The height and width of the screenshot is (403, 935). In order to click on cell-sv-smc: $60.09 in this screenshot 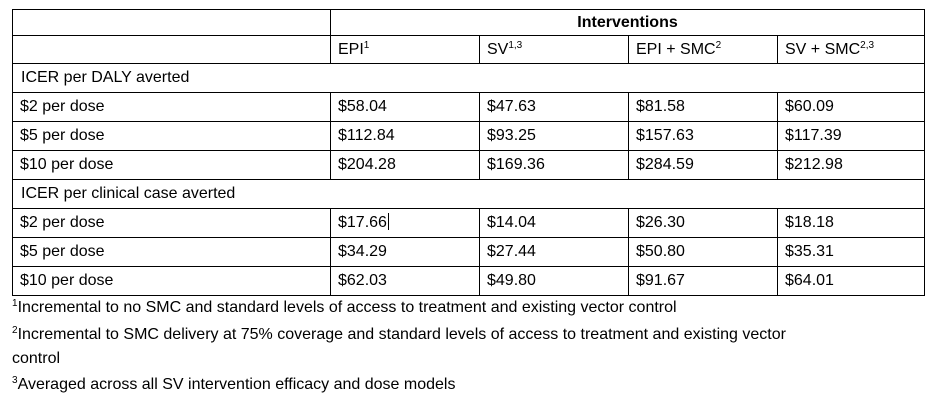, I will do `click(851, 107)`.